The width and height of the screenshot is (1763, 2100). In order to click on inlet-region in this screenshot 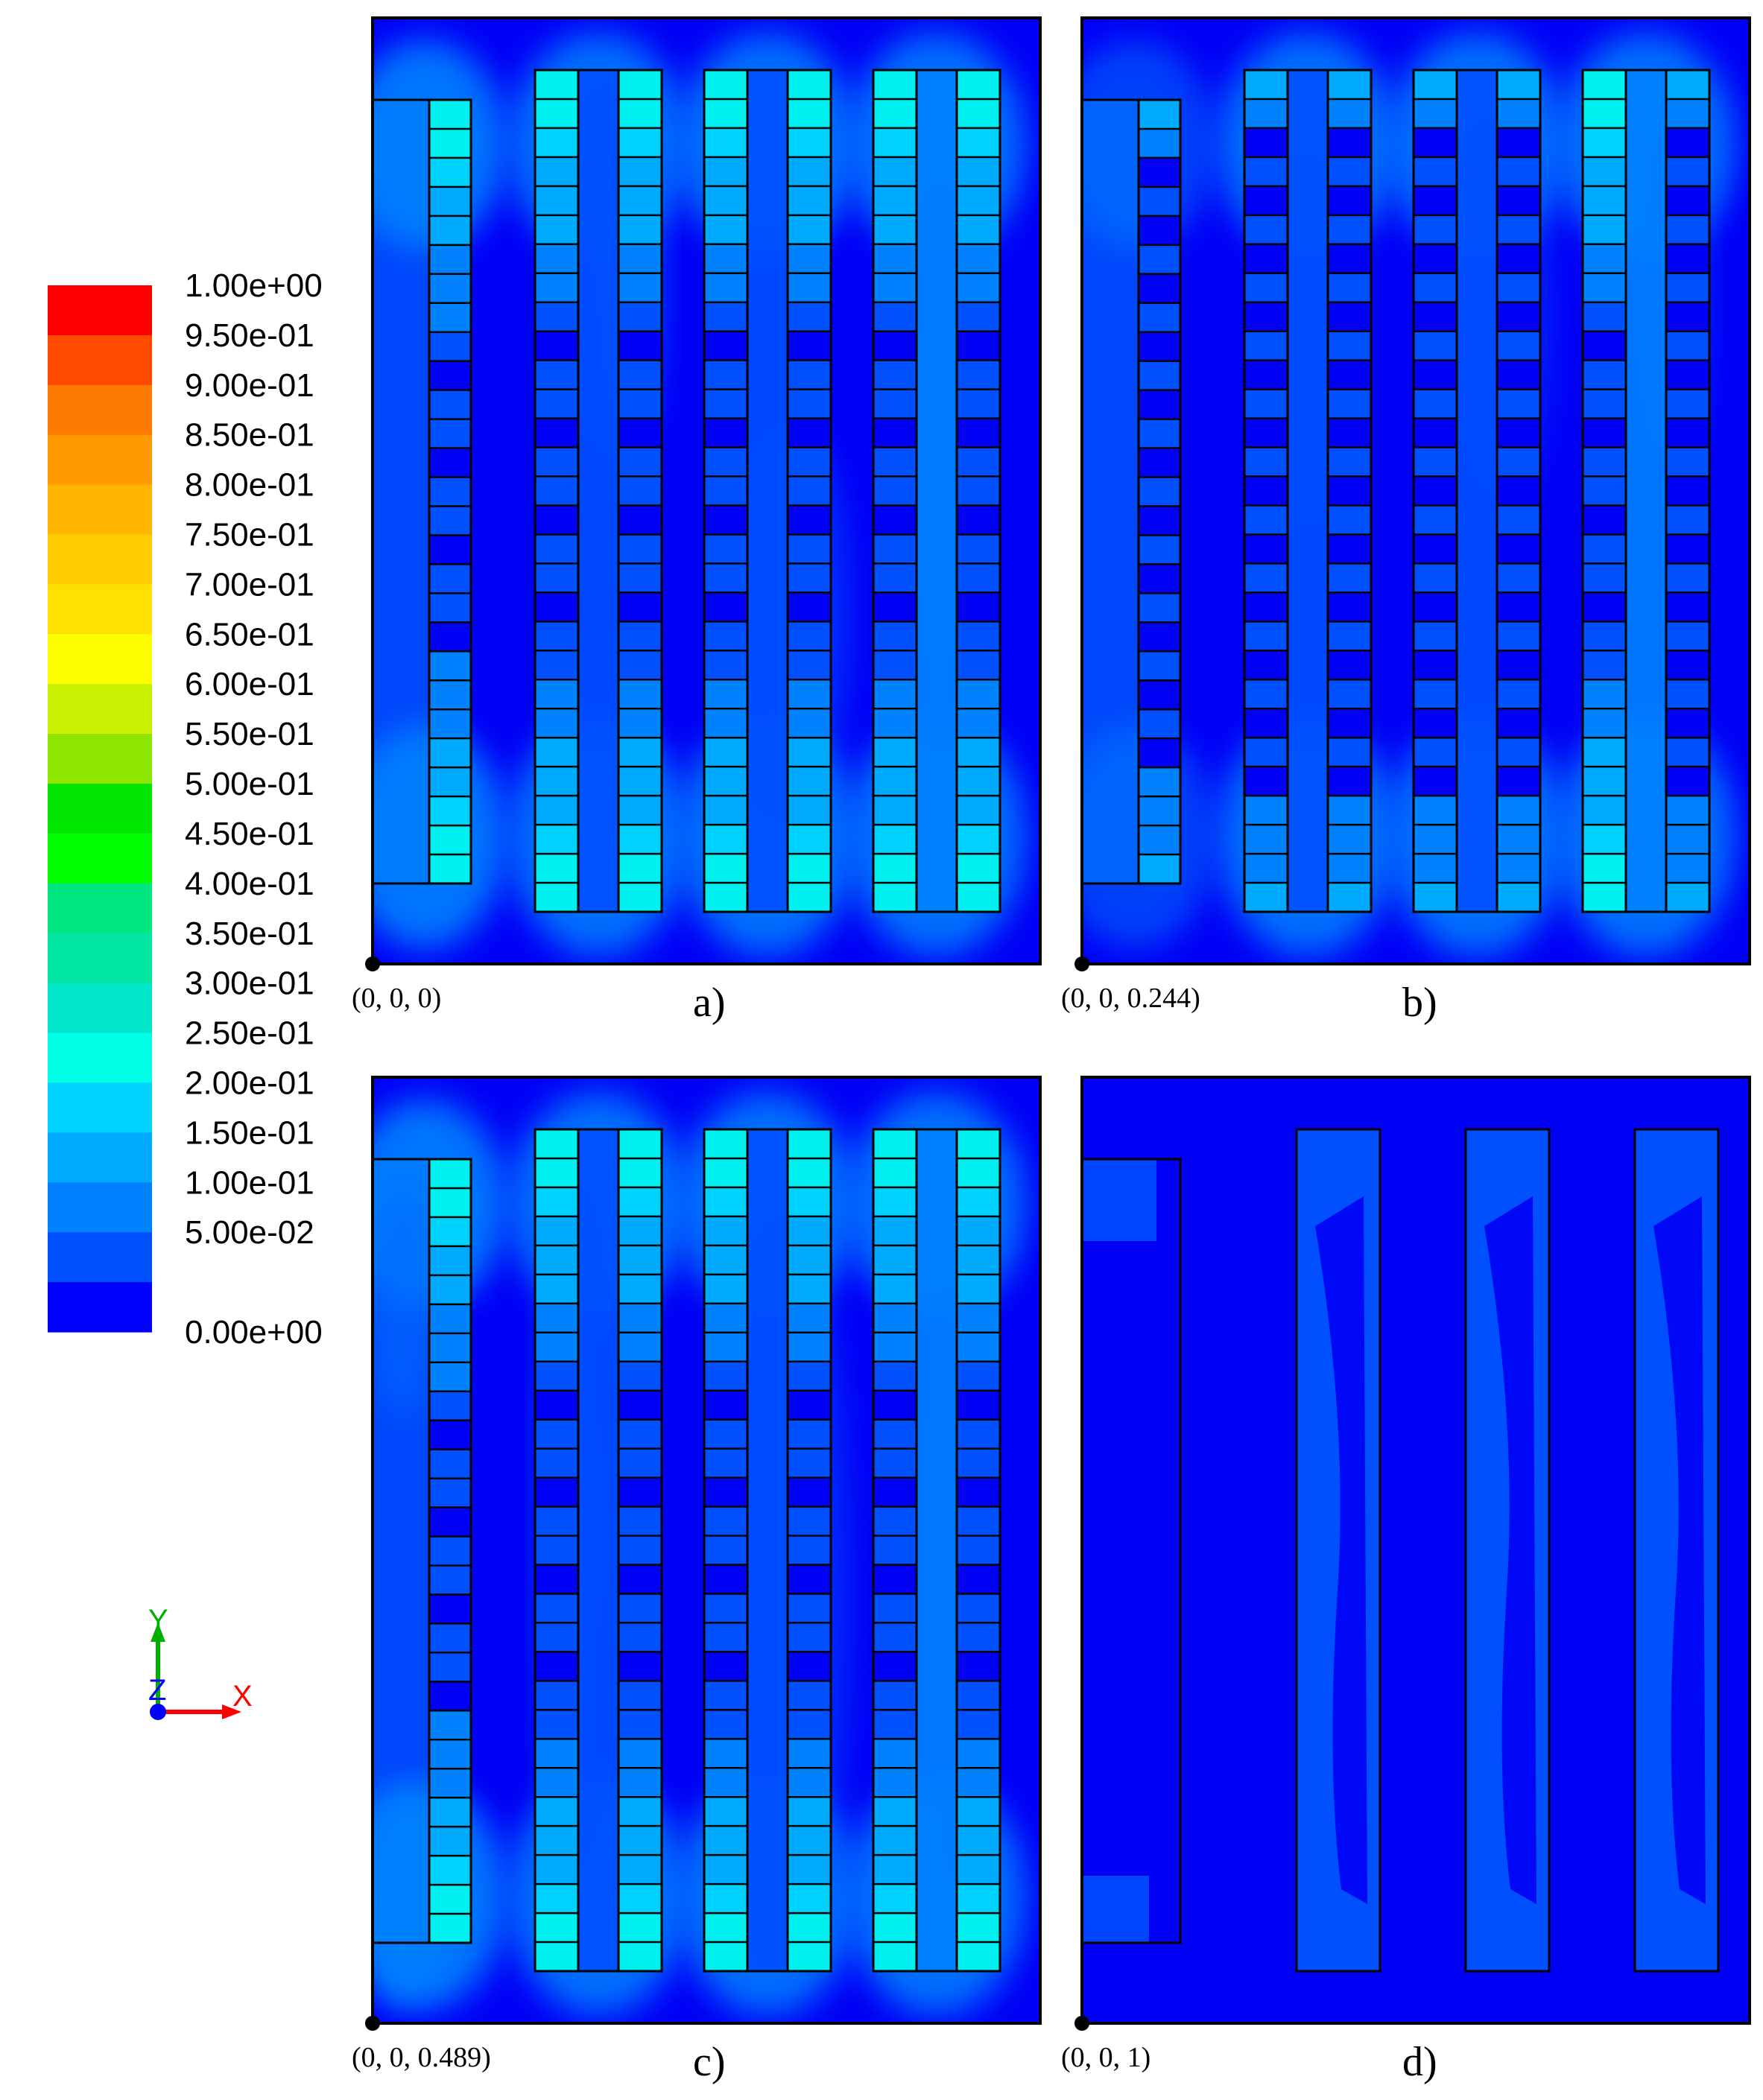, I will do `click(1110, 492)`.